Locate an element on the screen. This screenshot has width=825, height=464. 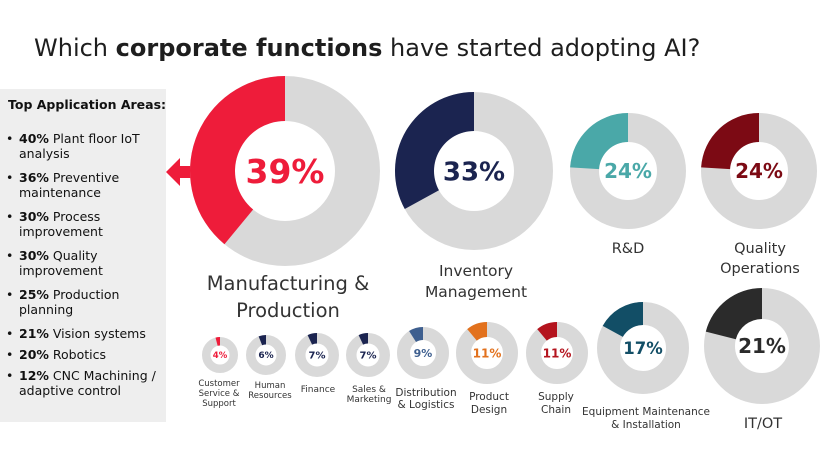
category-label: Equipment Maintenance is located at coordinates (646, 412).